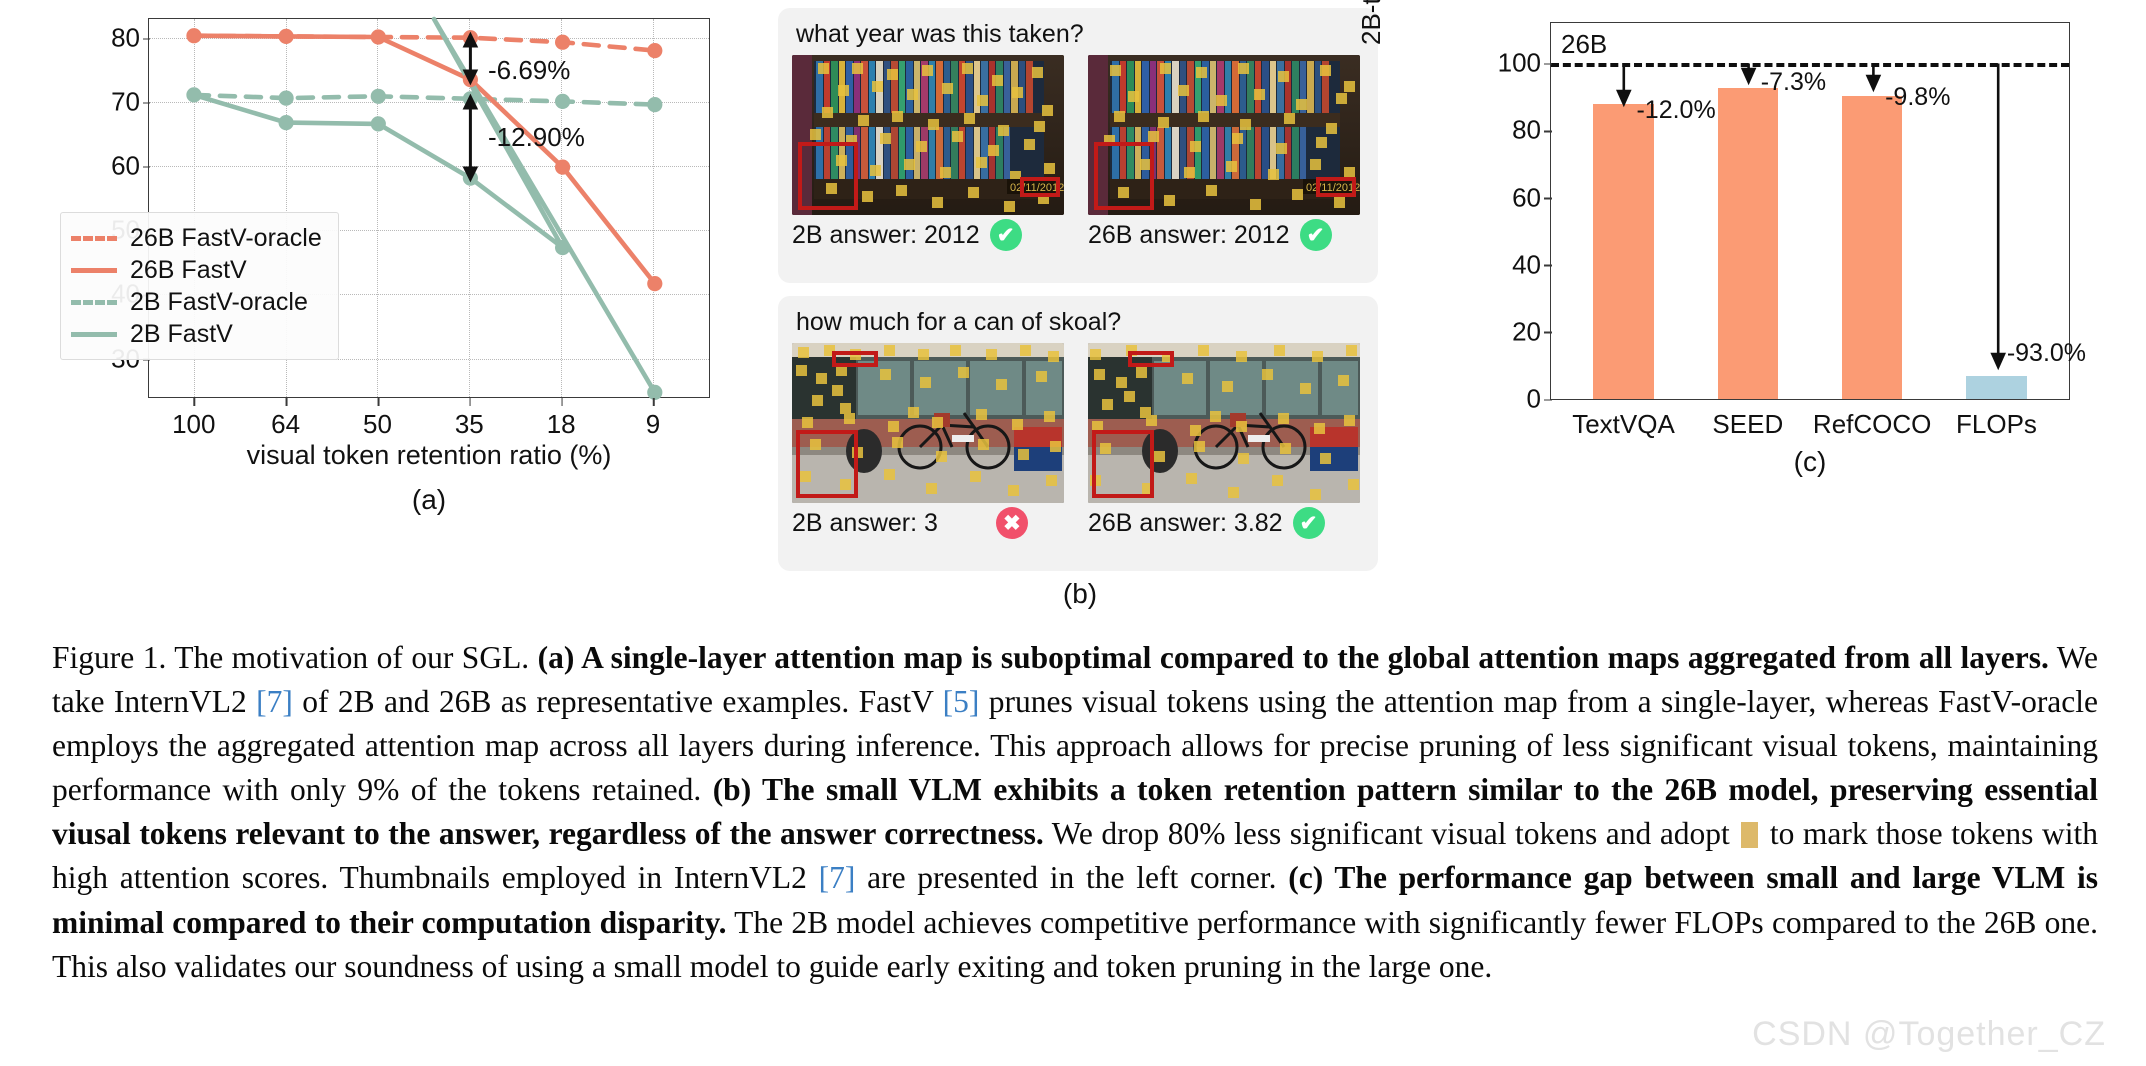 Image resolution: width=2146 pixels, height=1066 pixels. What do you see at coordinates (1623, 424) in the screenshot?
I see `panel-c-xtick-textvqa: TextVQA` at bounding box center [1623, 424].